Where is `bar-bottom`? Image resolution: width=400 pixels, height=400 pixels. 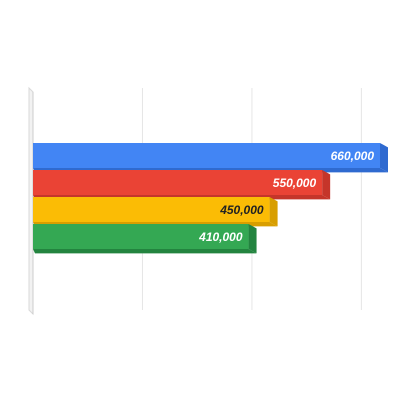 bar-bottom is located at coordinates (145, 251).